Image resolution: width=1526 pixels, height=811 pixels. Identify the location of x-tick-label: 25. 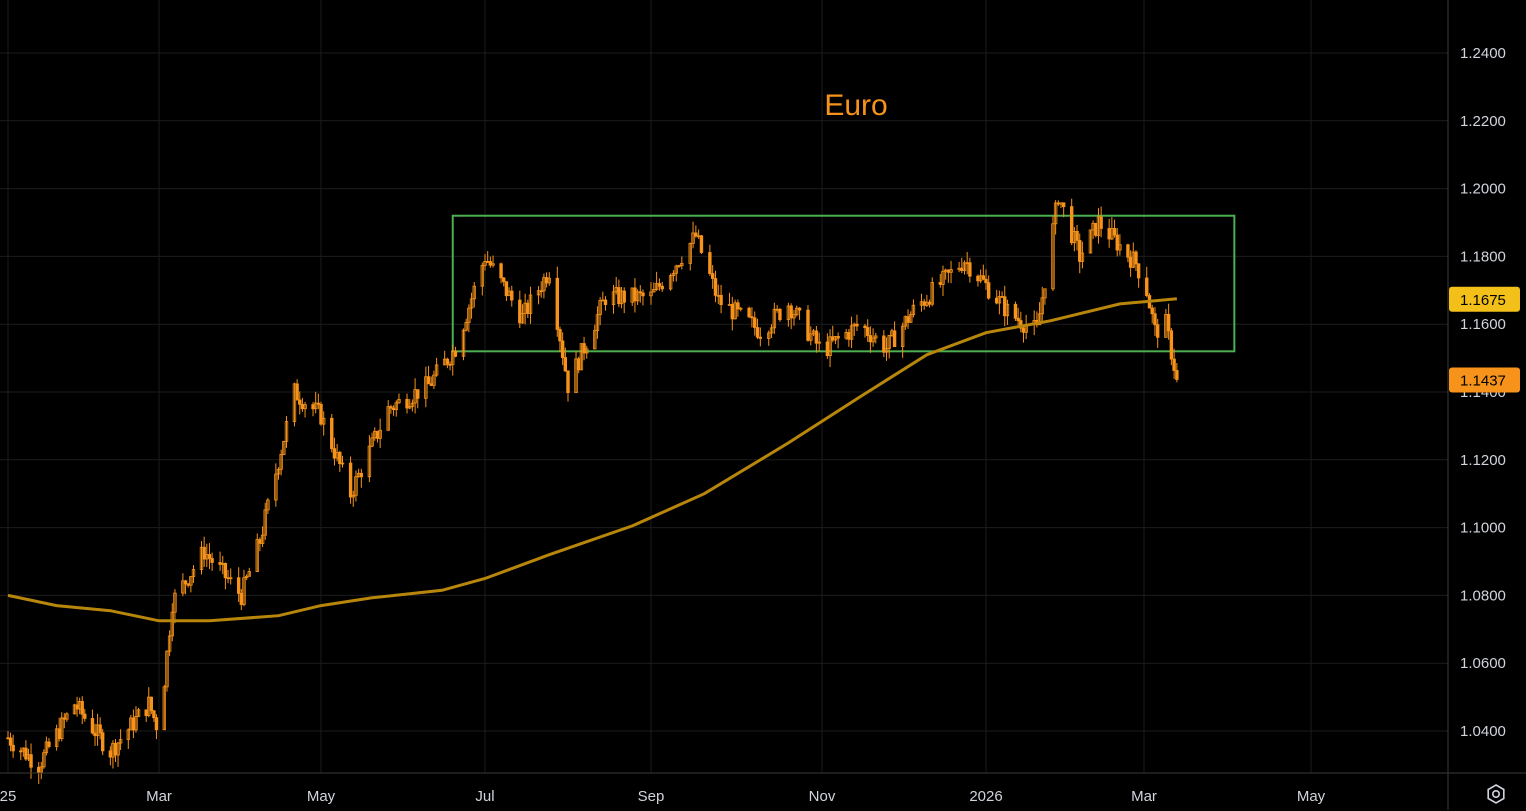
(8, 796).